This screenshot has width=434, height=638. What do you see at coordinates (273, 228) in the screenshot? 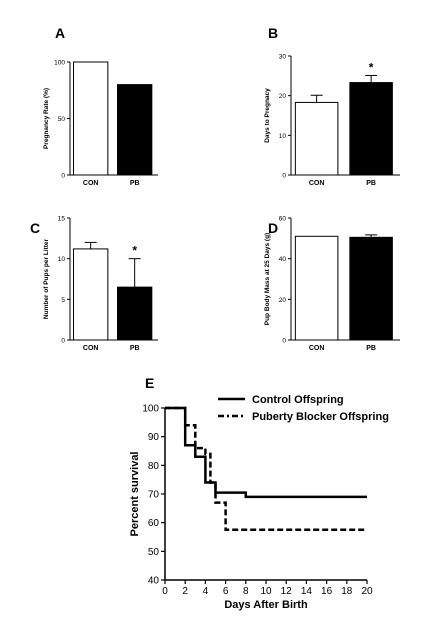
I see `panel-label: D` at bounding box center [273, 228].